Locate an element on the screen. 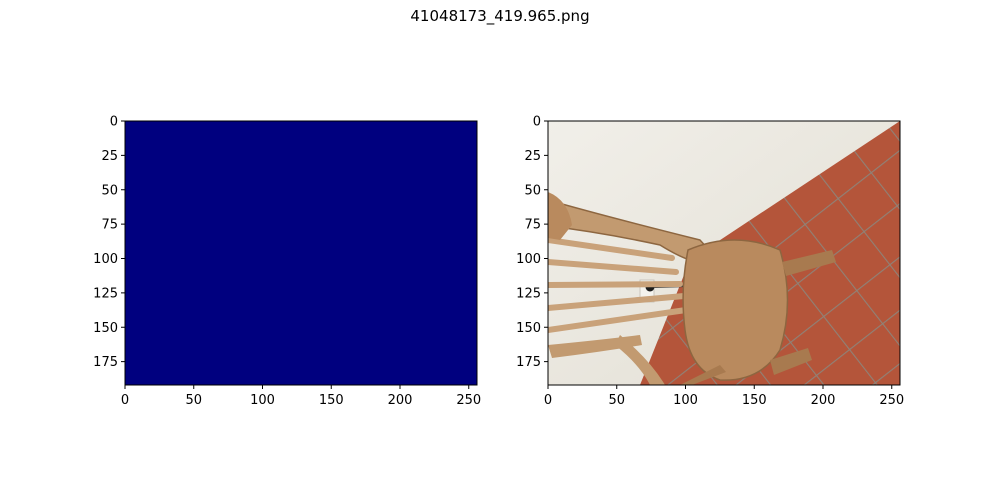  chair-top-post is located at coordinates (560, 216).